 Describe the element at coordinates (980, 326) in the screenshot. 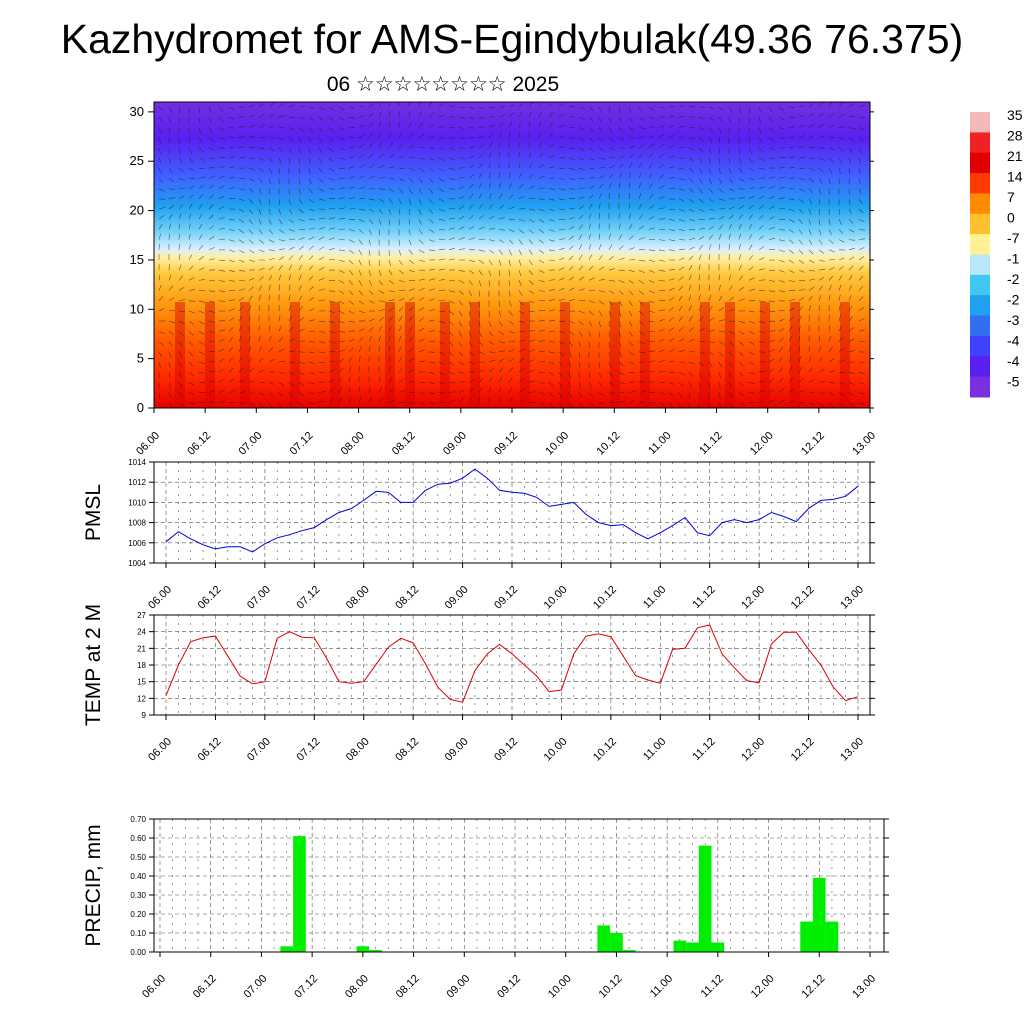

I see `colorbar-segment` at that location.